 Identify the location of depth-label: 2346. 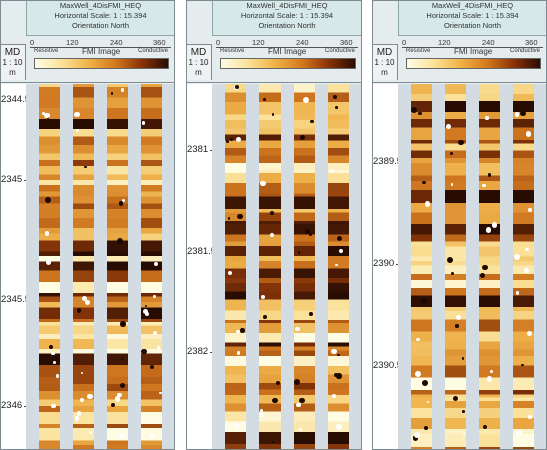
(15, 405).